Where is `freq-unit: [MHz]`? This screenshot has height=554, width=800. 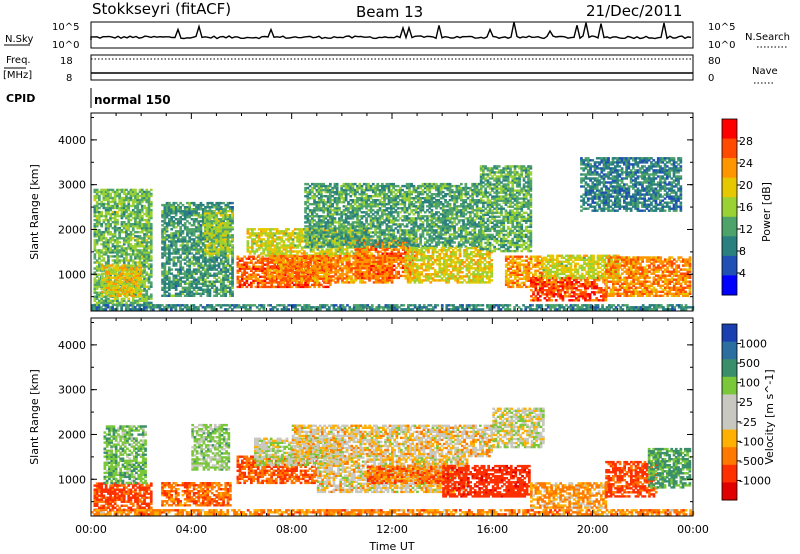 freq-unit: [MHz] is located at coordinates (17, 75).